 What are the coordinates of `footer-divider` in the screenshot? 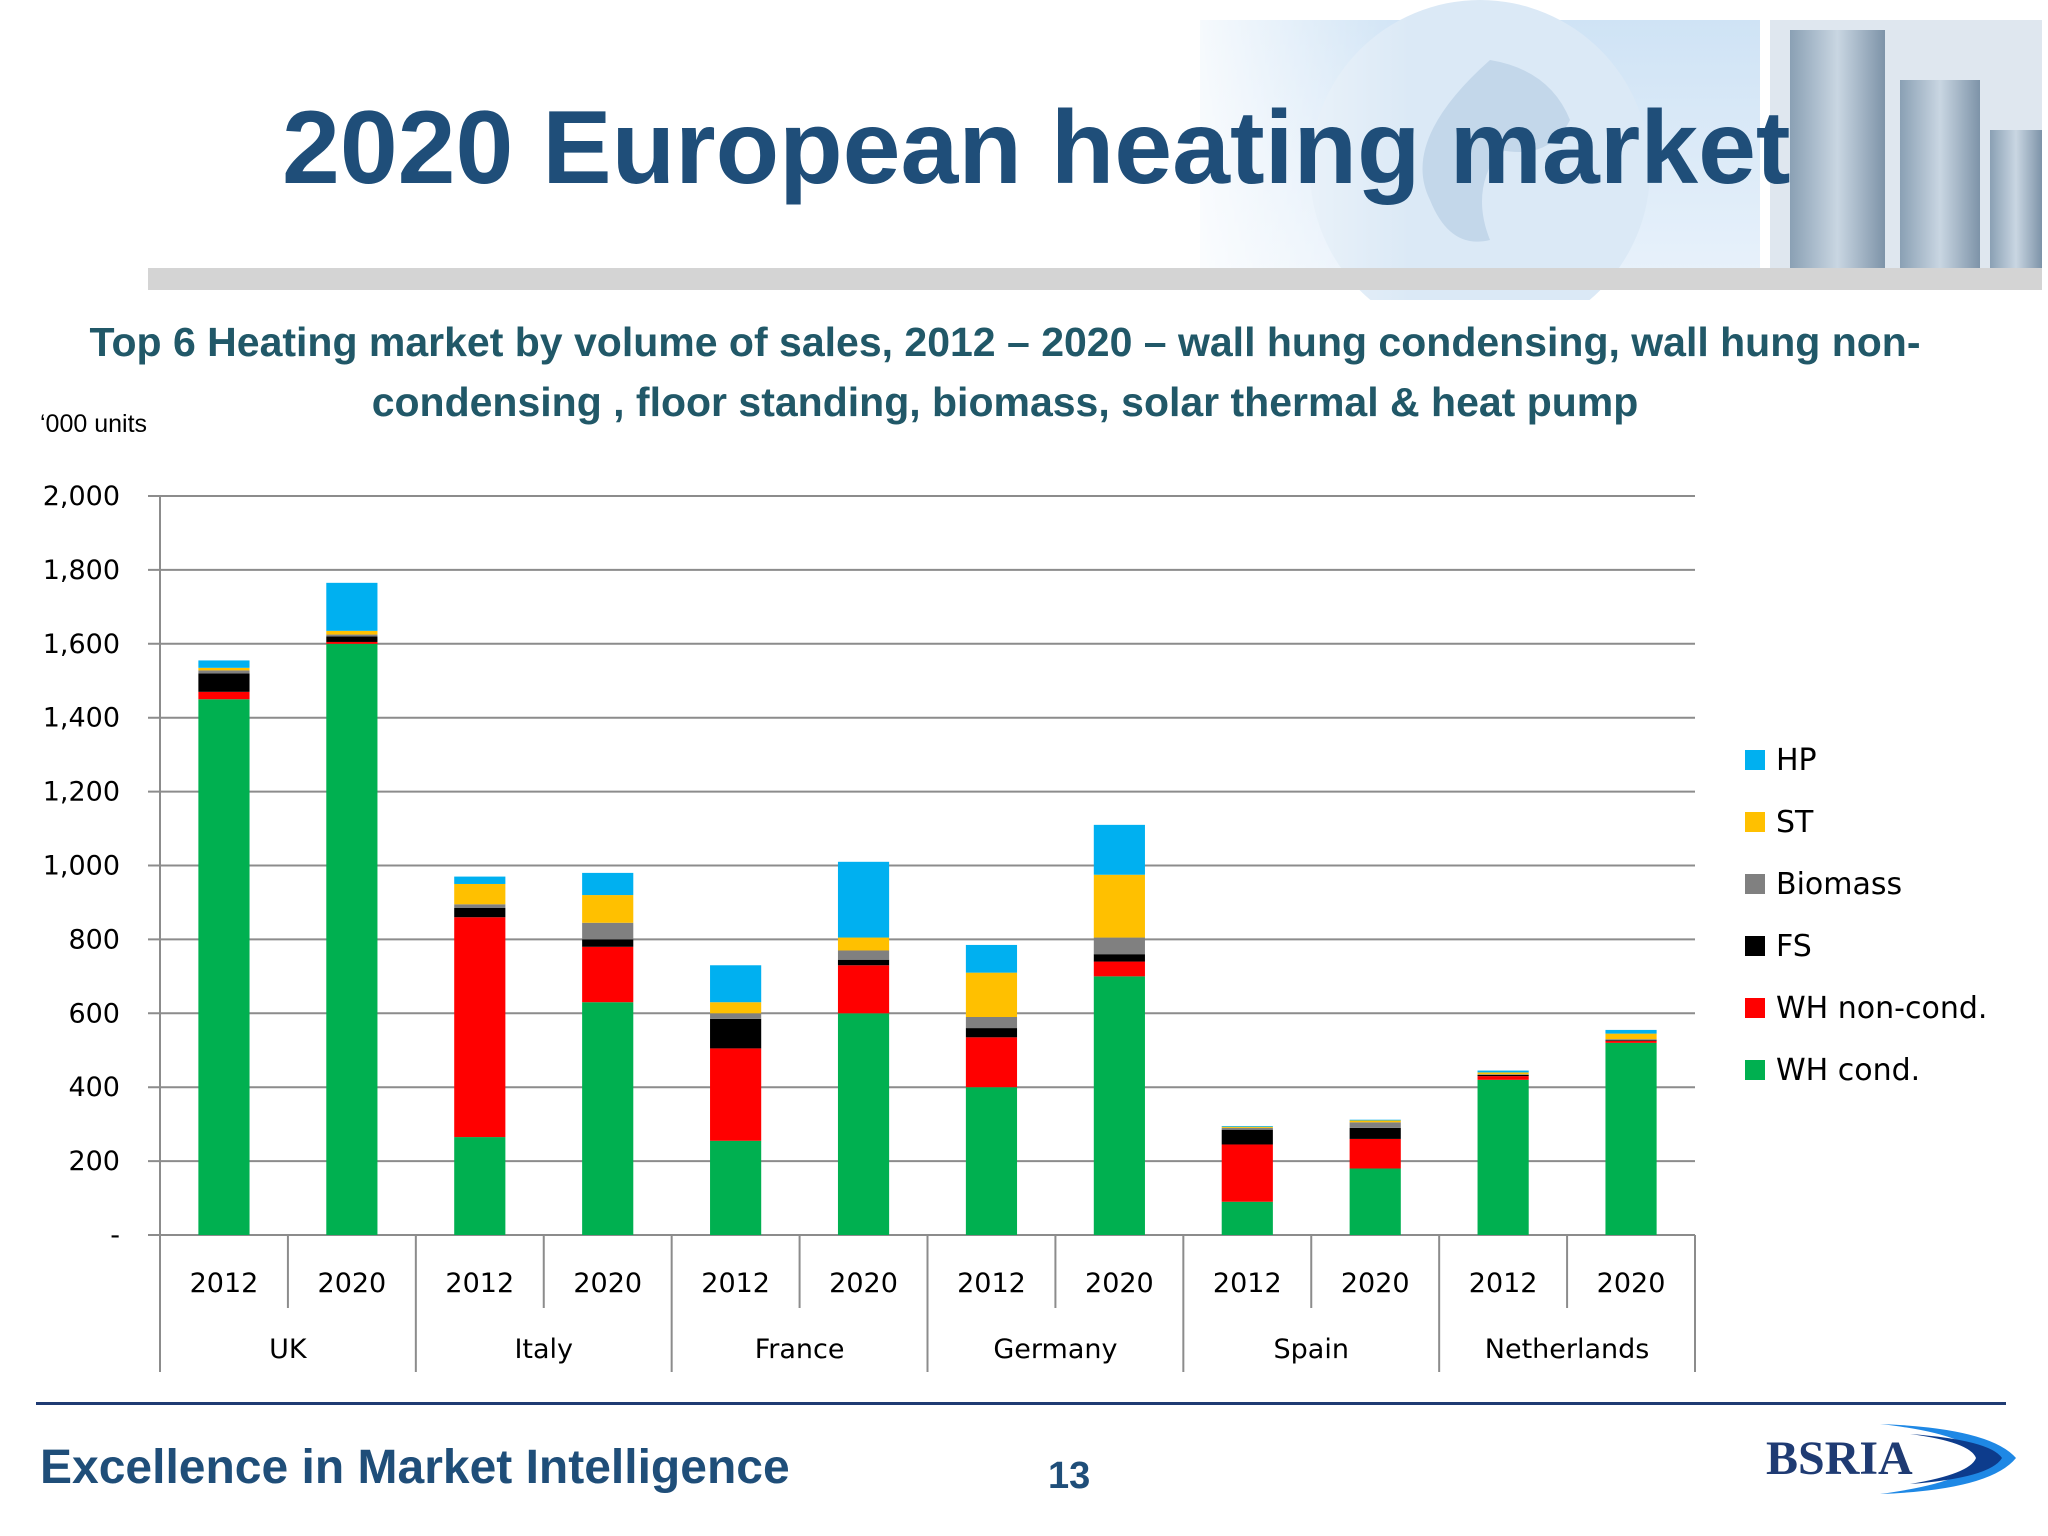 It's located at (1021, 1403).